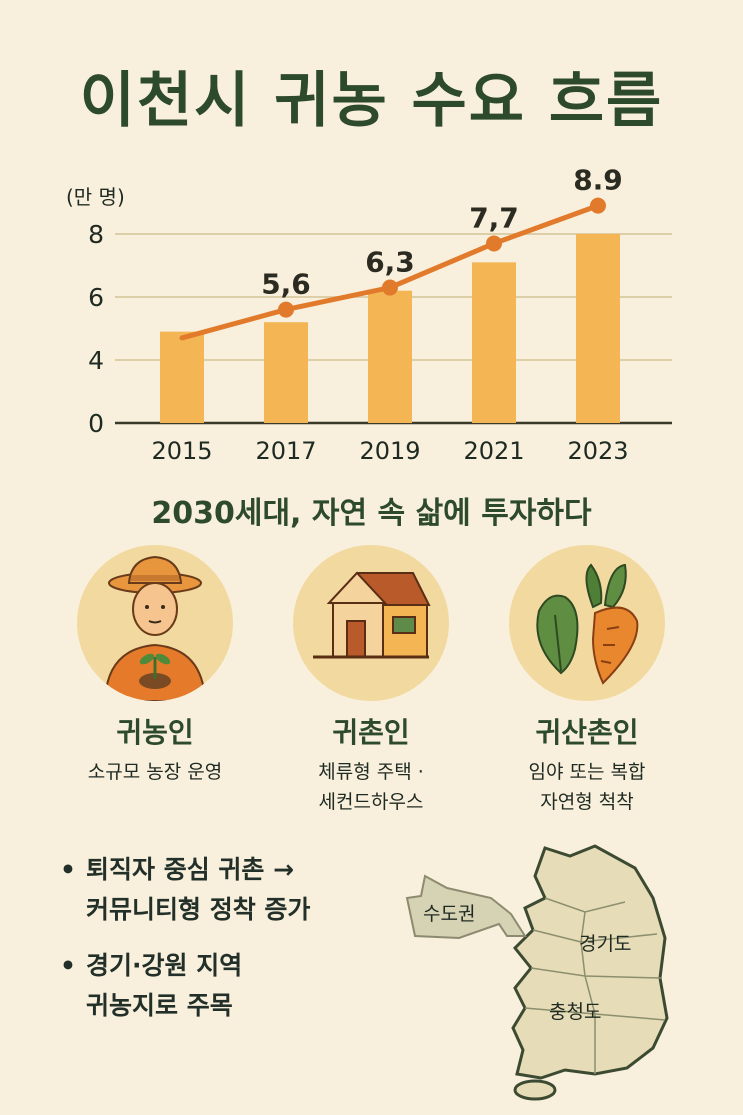  I want to click on korea-mainland, so click(590, 962).